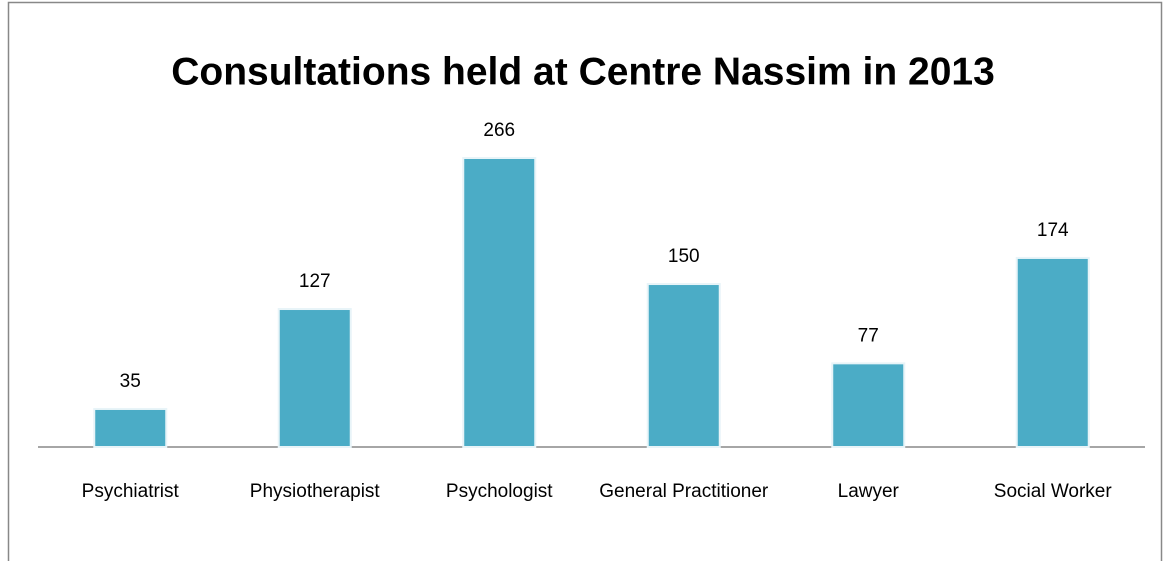 This screenshot has height=561, width=1165. I want to click on data-label: 35, so click(130, 381).